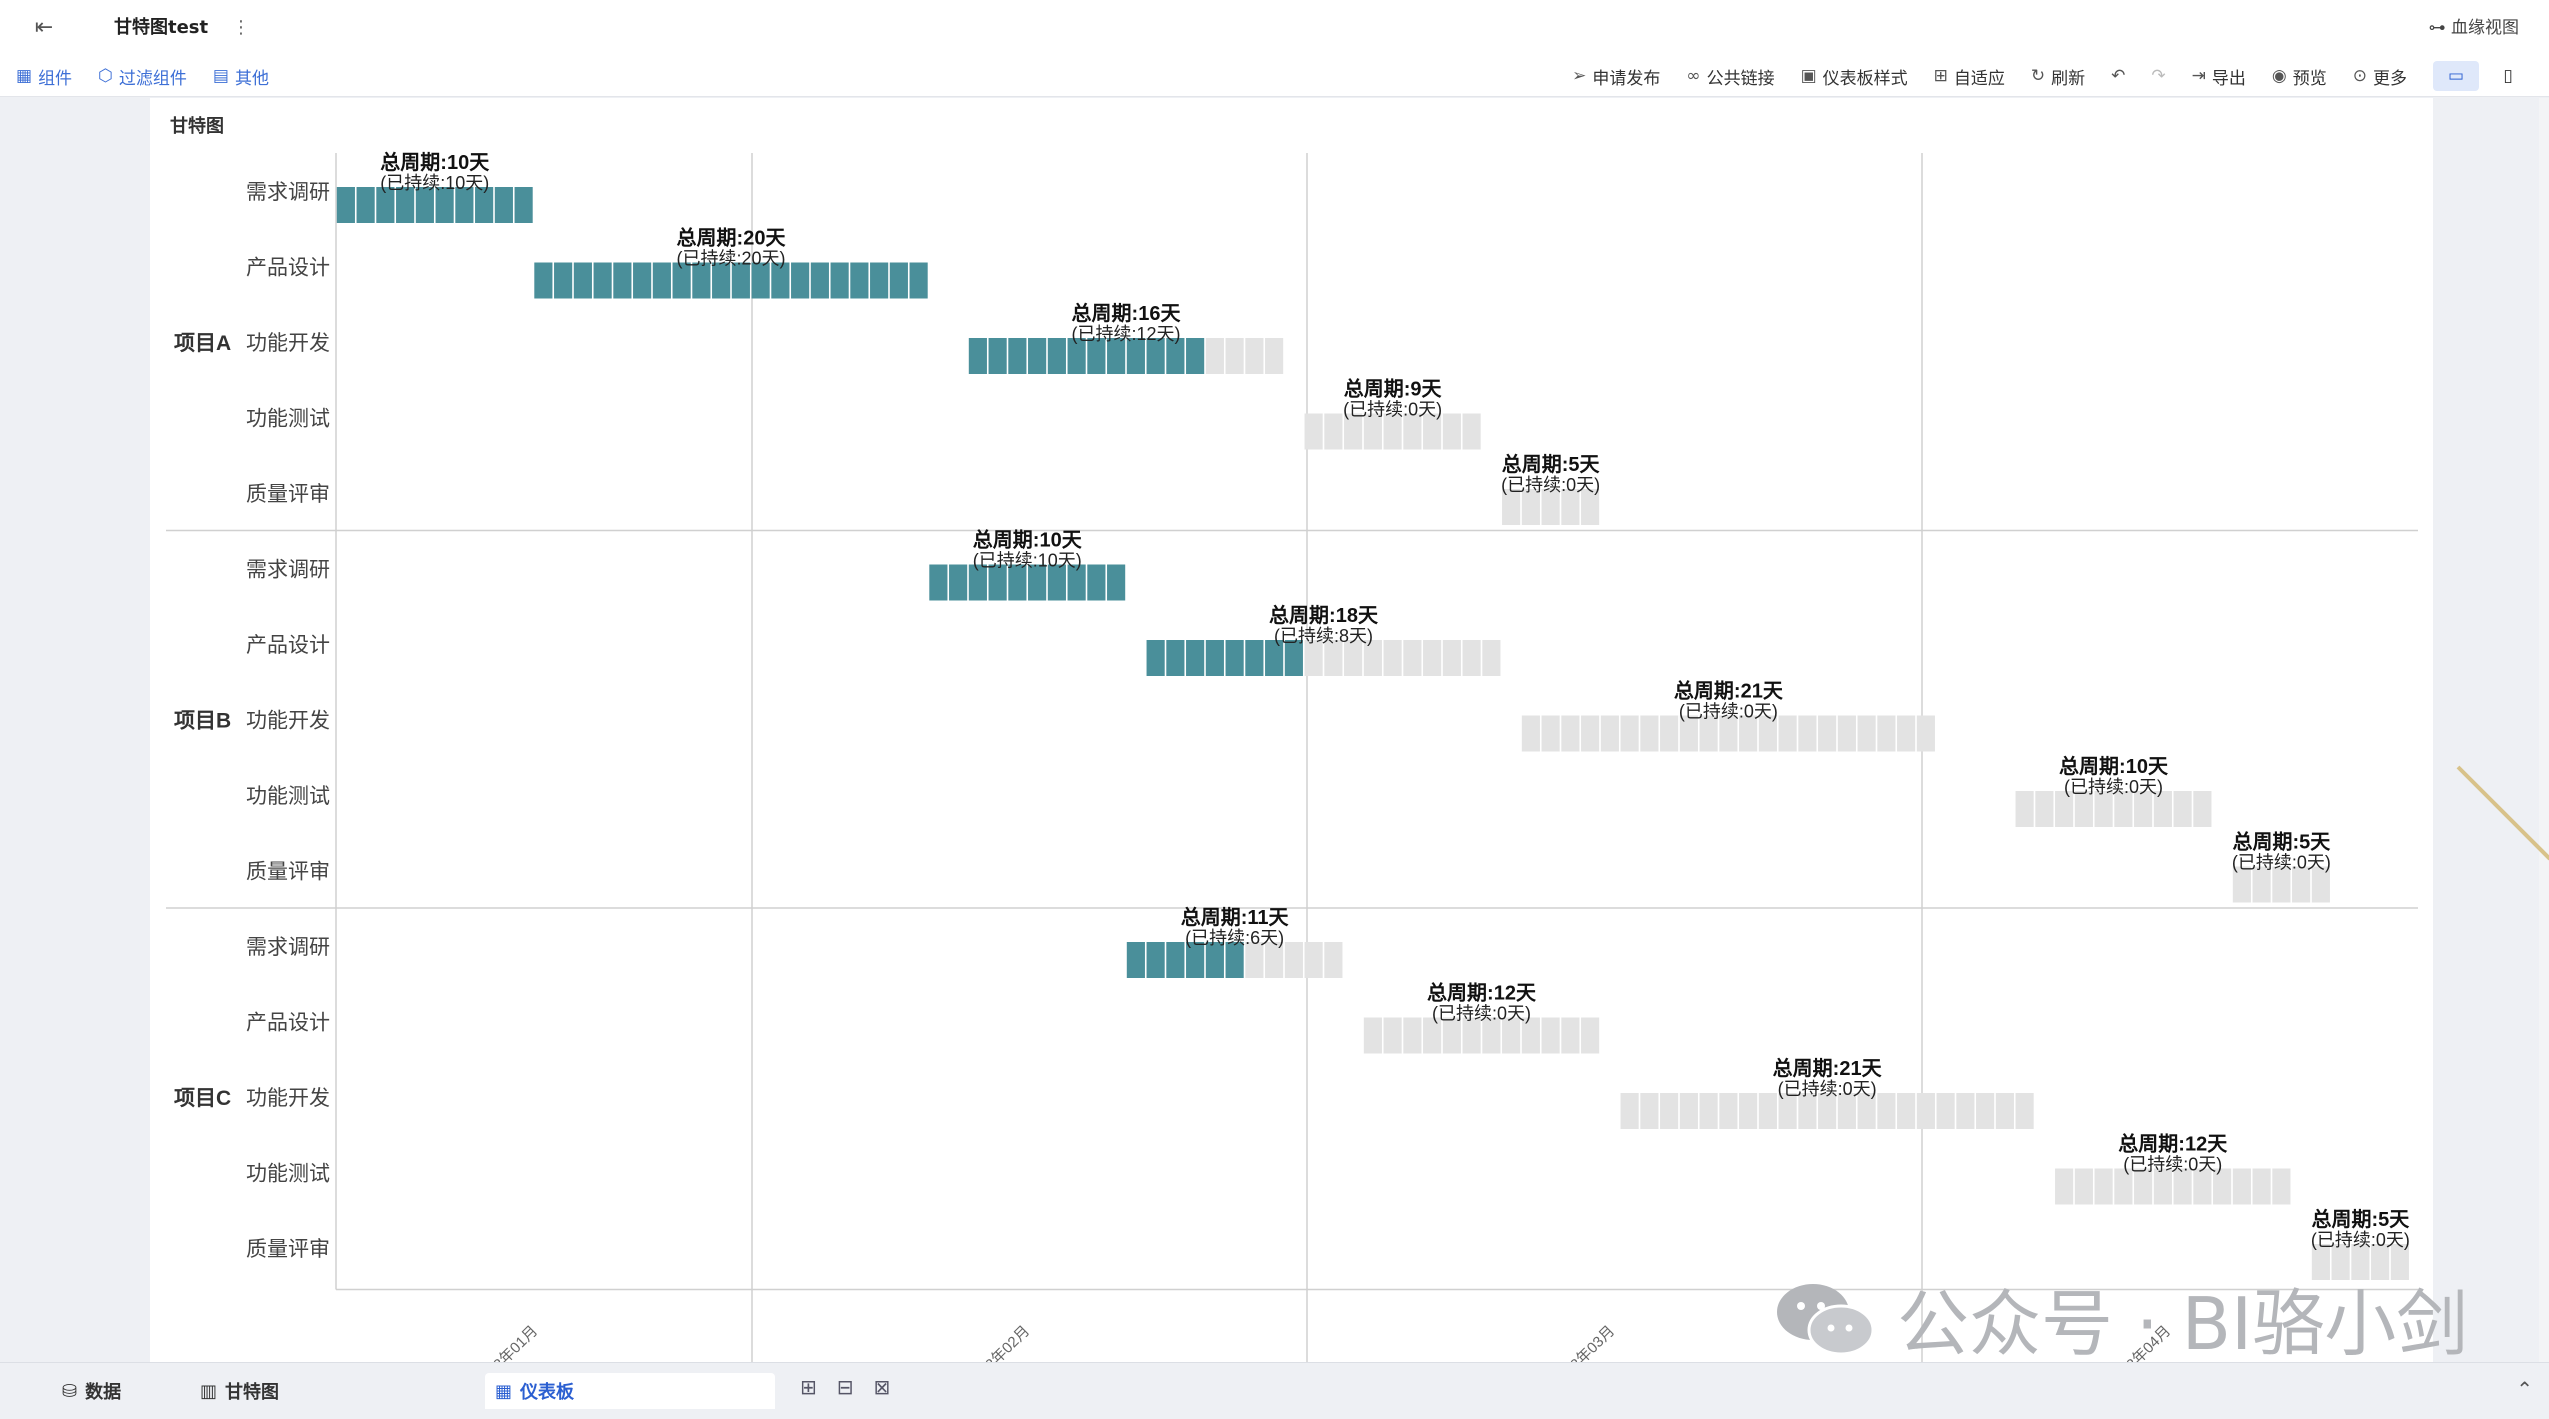 Image resolution: width=2549 pixels, height=1419 pixels. Describe the element at coordinates (2058, 76) in the screenshot. I see `refresh-button: ↻ 刷新` at that location.